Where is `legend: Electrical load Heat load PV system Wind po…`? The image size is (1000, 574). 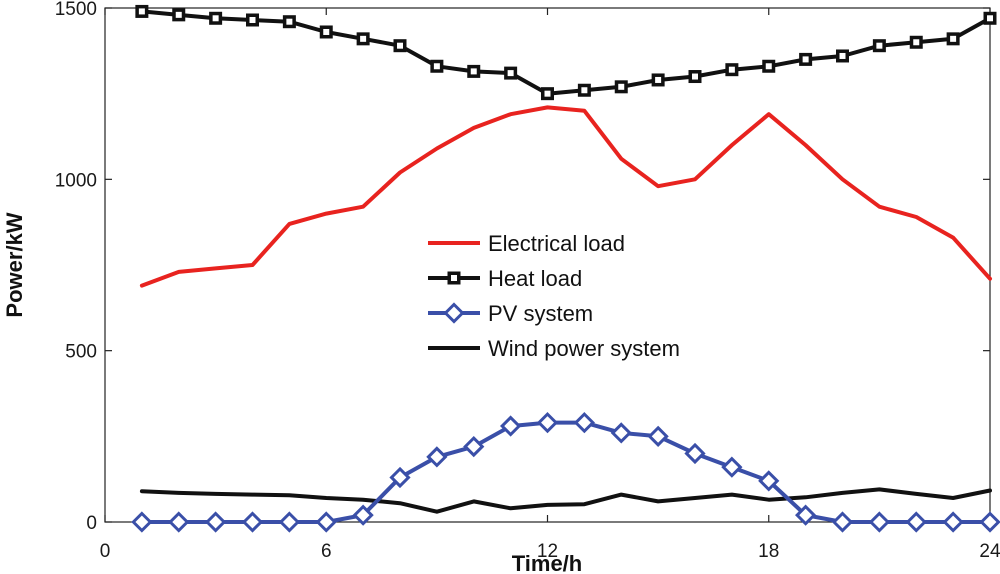 legend: Electrical load Heat load PV system Wind po… is located at coordinates (554, 296).